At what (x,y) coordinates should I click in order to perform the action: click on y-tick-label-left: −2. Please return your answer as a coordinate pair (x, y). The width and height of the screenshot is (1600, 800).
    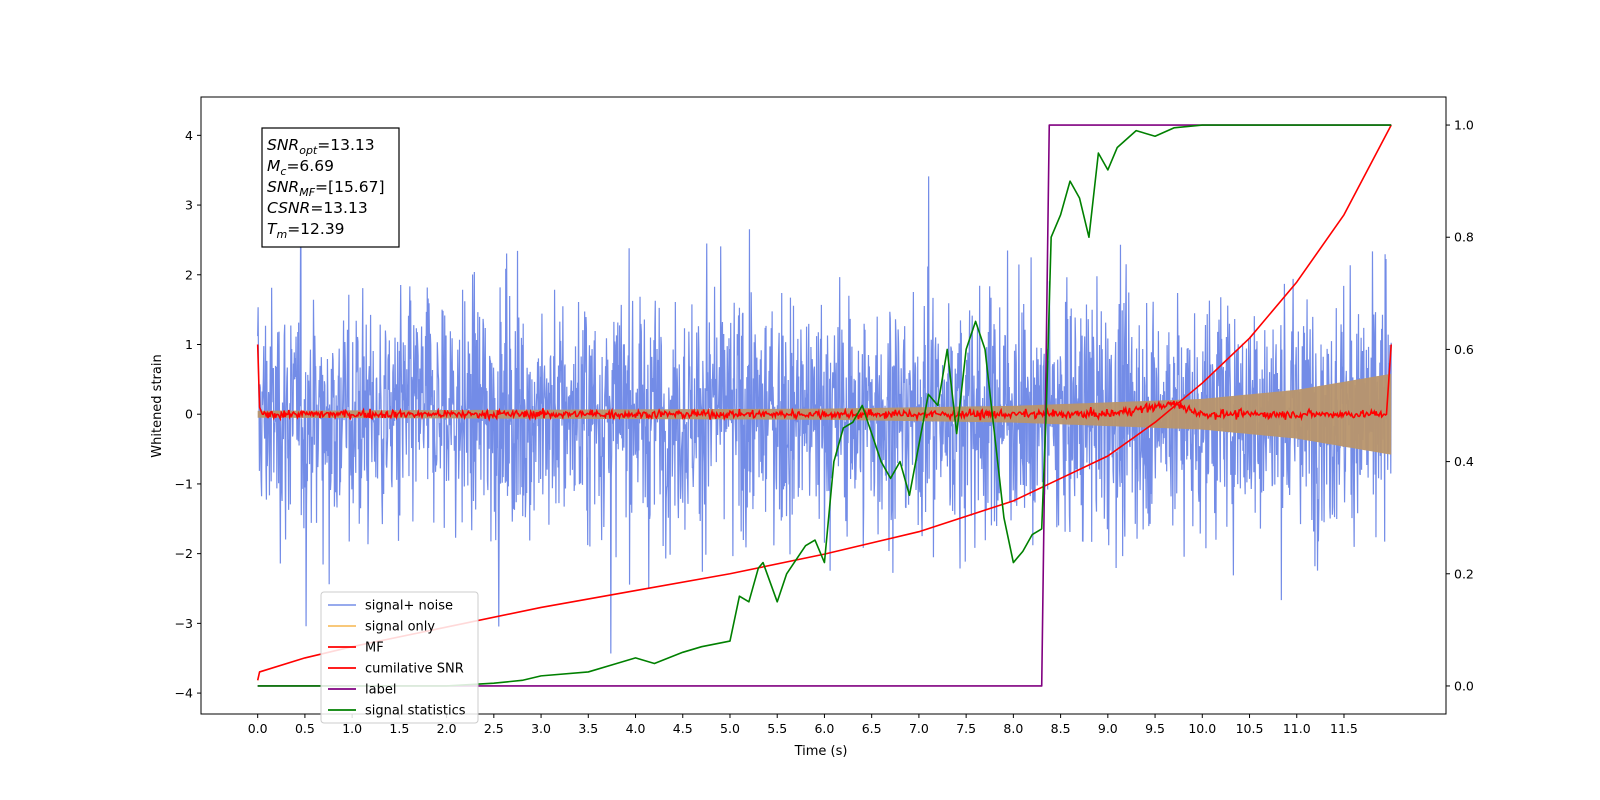
    Looking at the image, I should click on (184, 553).